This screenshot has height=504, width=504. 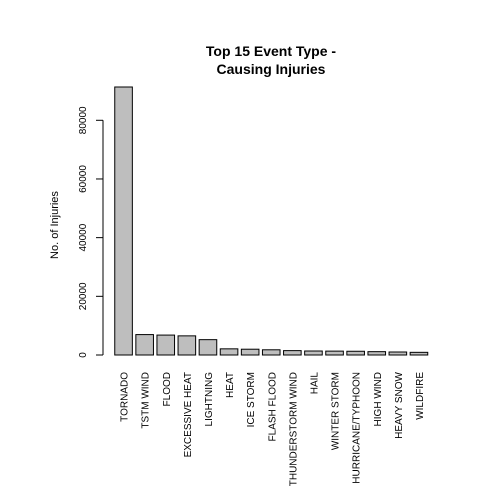 What do you see at coordinates (357, 428) in the screenshot?
I see `x-tick-label: HURRICANE/TYPHOON` at bounding box center [357, 428].